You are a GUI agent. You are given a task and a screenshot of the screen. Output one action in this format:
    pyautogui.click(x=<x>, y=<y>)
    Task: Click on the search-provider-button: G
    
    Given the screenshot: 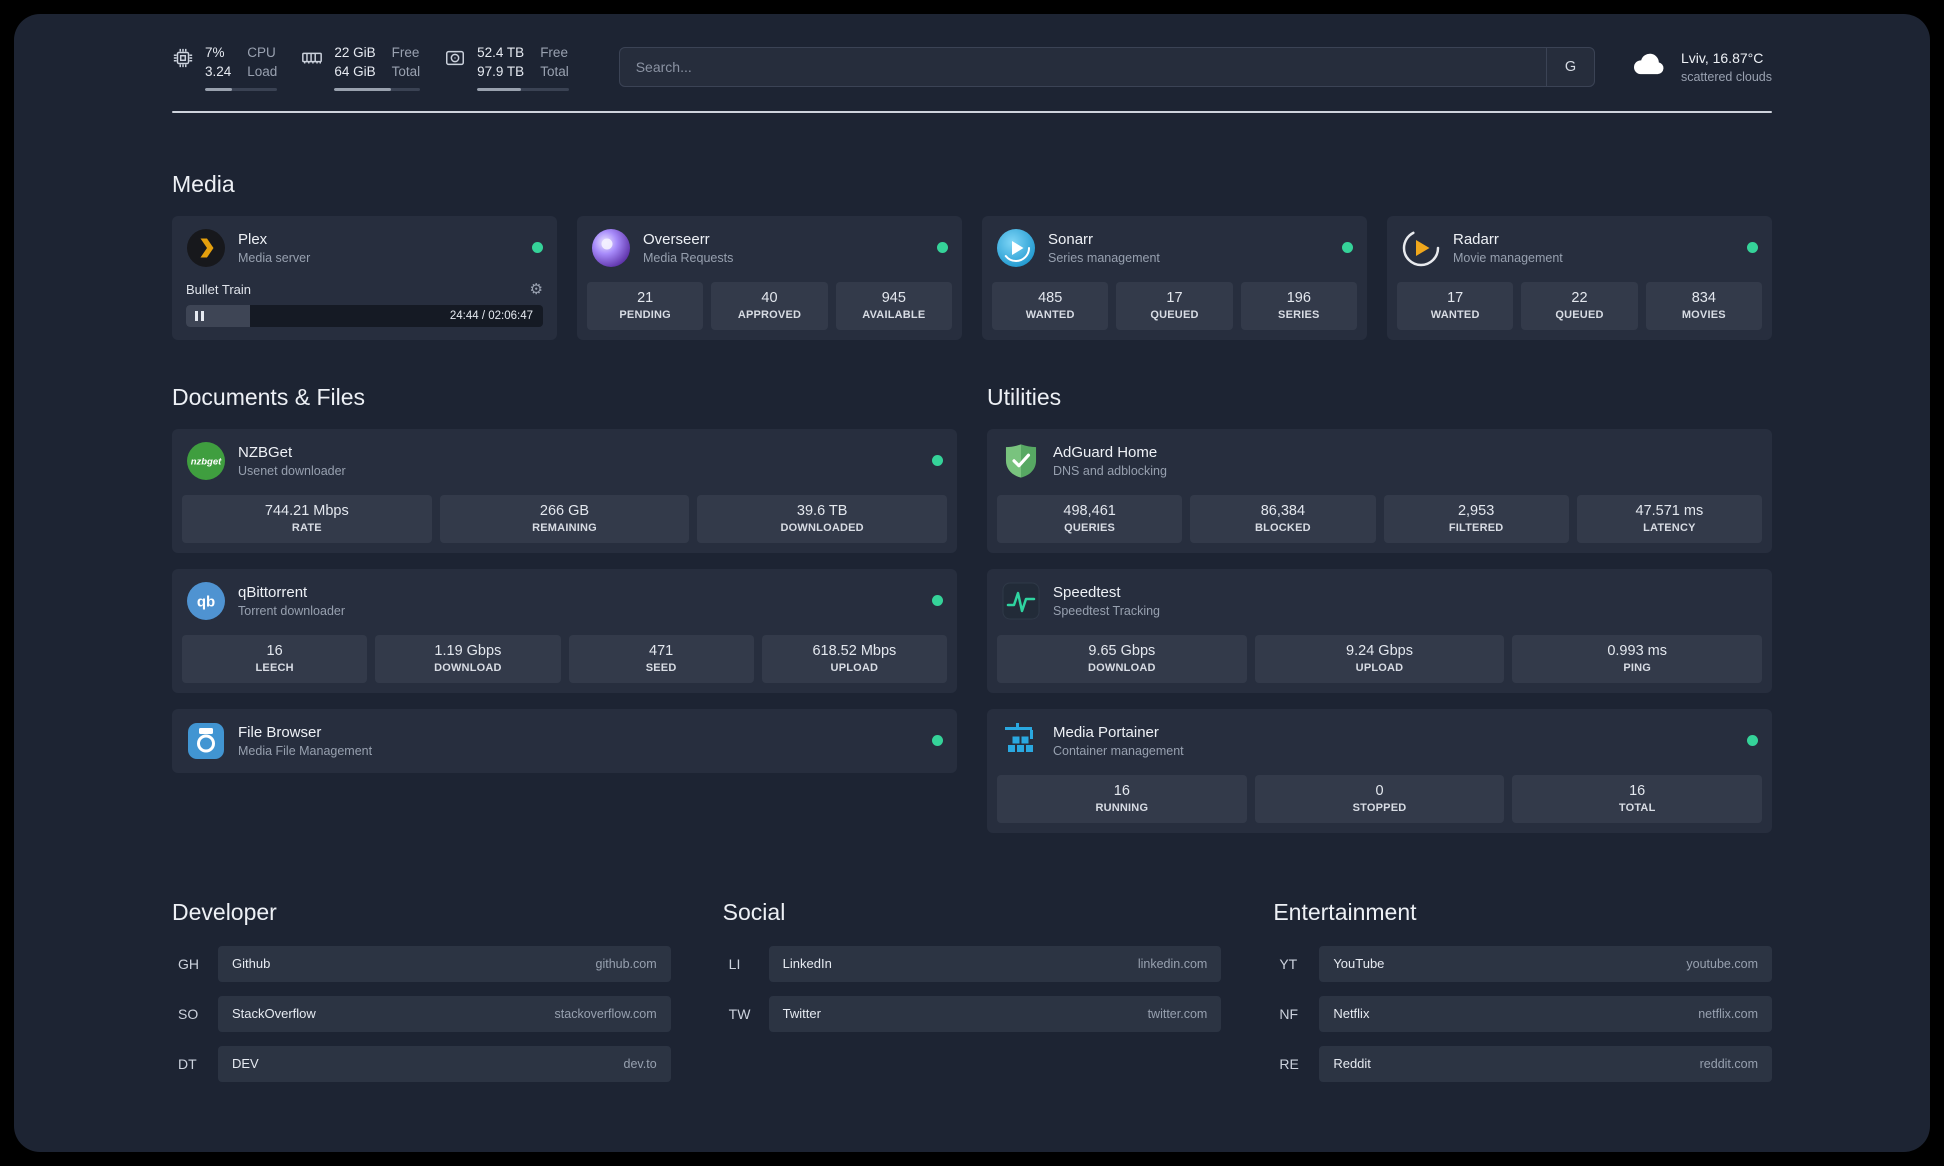 What is the action you would take?
    pyautogui.click(x=1569, y=67)
    